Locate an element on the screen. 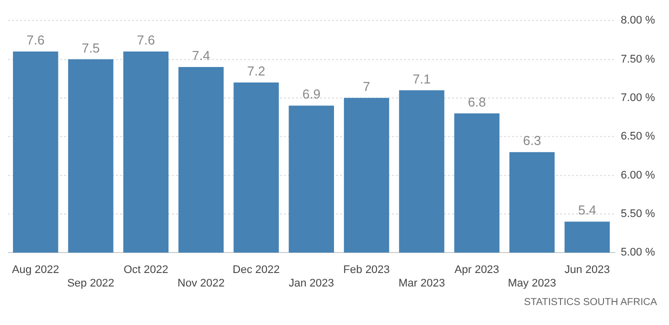  data-label: 6.3 is located at coordinates (532, 140).